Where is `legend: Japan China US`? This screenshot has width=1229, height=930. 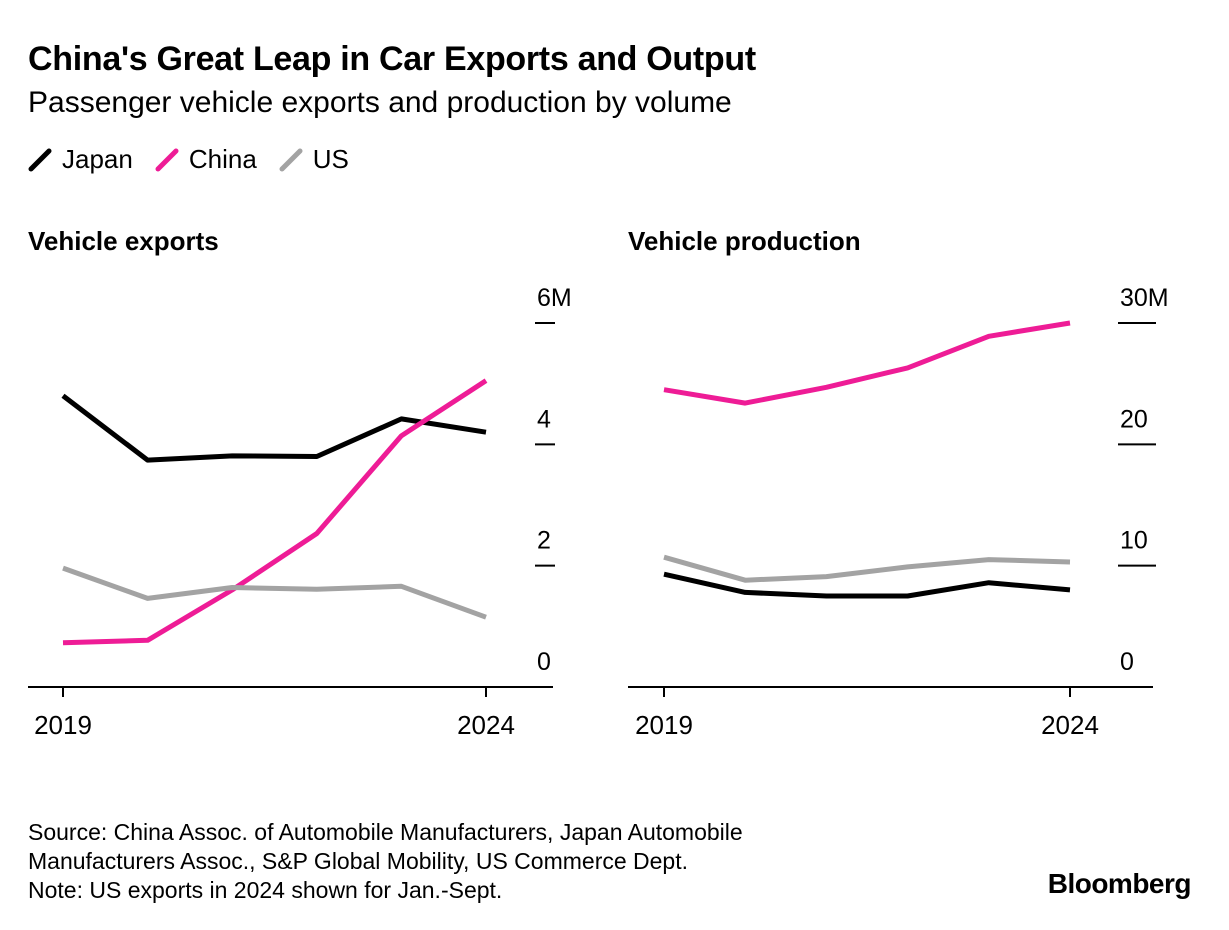 legend: Japan China US is located at coordinates (188, 159).